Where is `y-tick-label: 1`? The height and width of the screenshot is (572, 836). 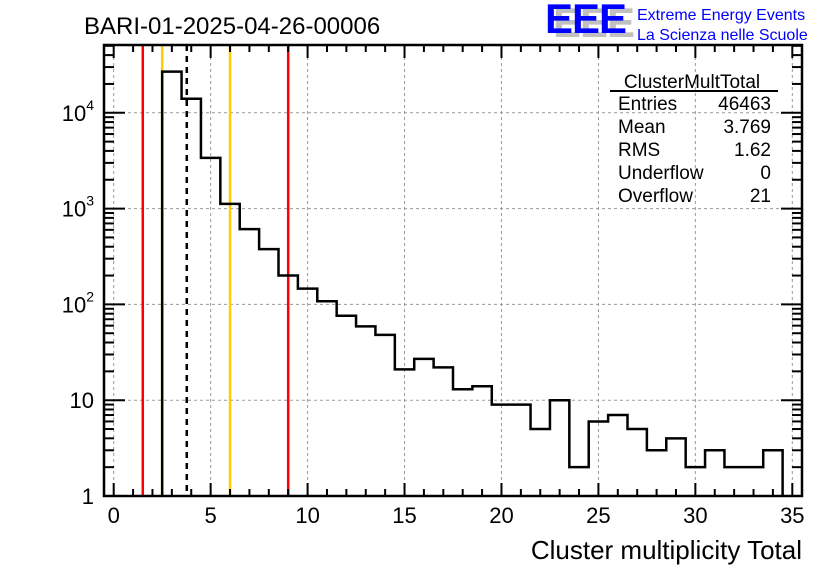 y-tick-label: 1 is located at coordinates (88, 496).